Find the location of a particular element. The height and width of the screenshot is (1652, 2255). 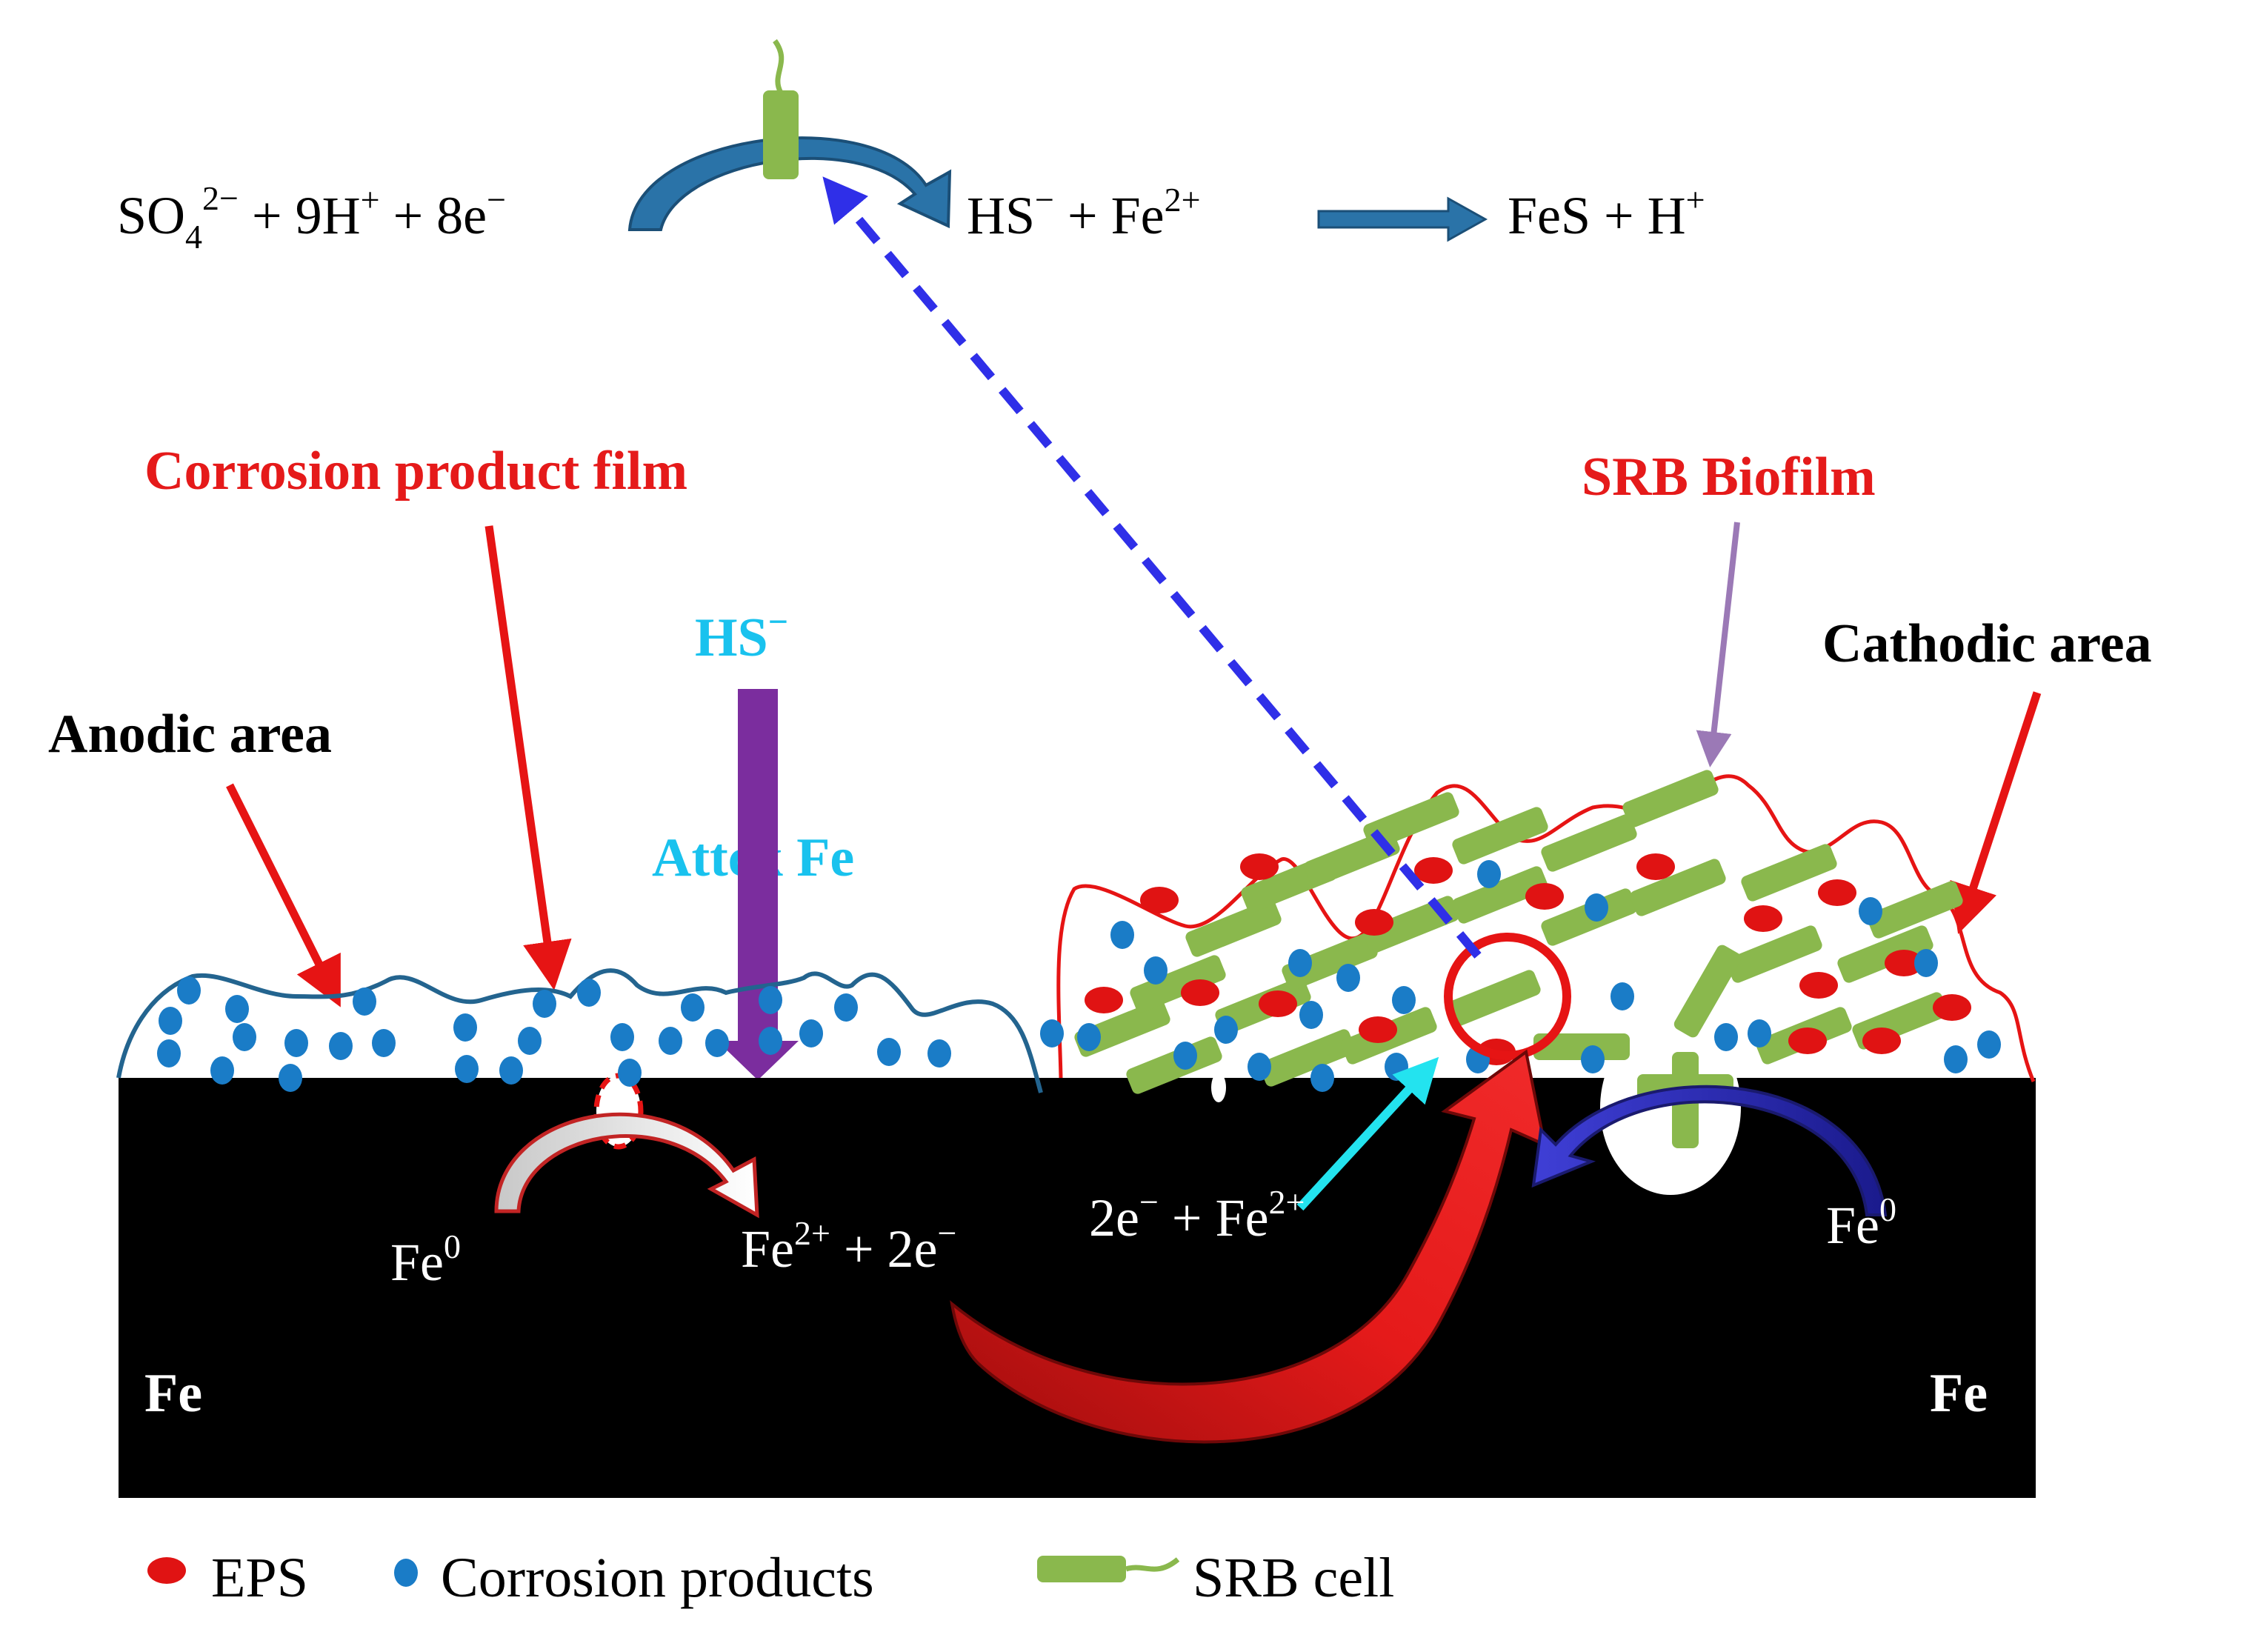

cathodic-reaction-arrow is located at coordinates (1709, 1150).